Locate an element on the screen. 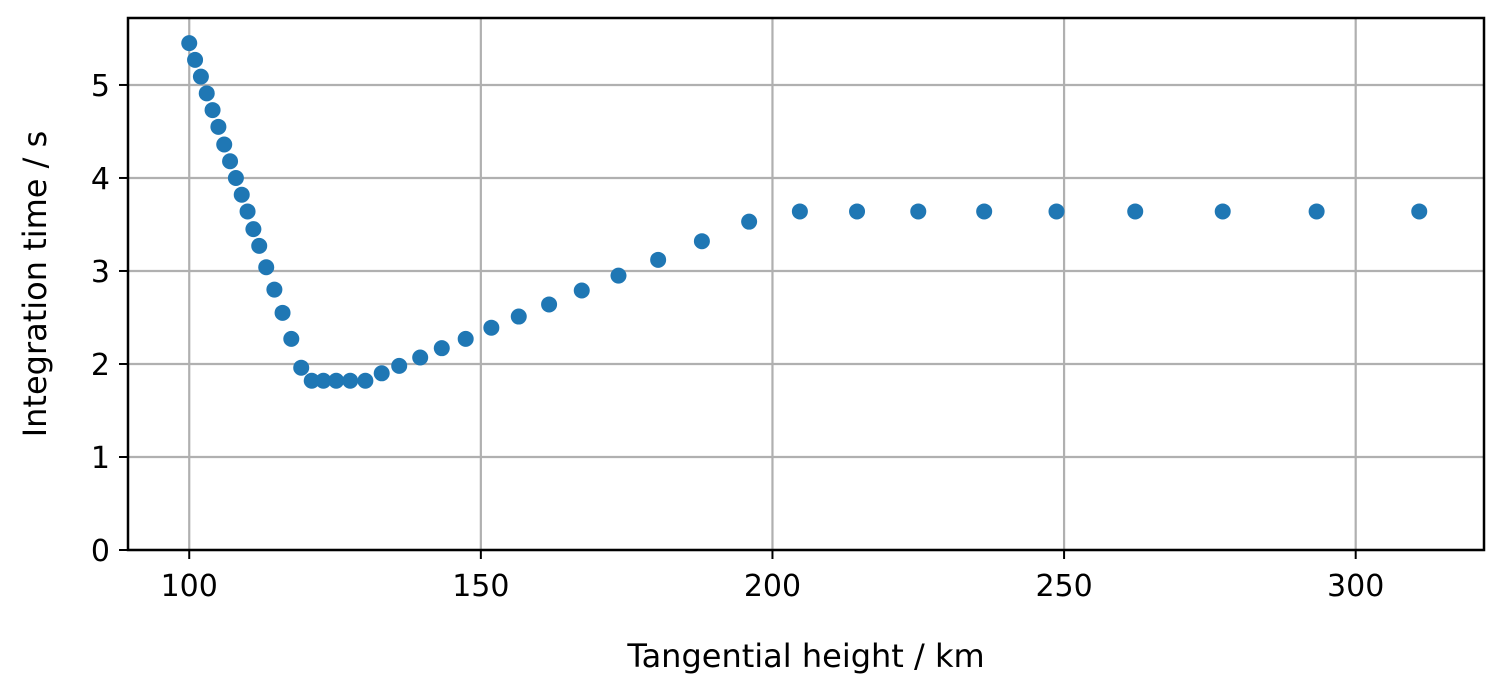  x-axis-title: Tangential height / km is located at coordinates (805, 656).